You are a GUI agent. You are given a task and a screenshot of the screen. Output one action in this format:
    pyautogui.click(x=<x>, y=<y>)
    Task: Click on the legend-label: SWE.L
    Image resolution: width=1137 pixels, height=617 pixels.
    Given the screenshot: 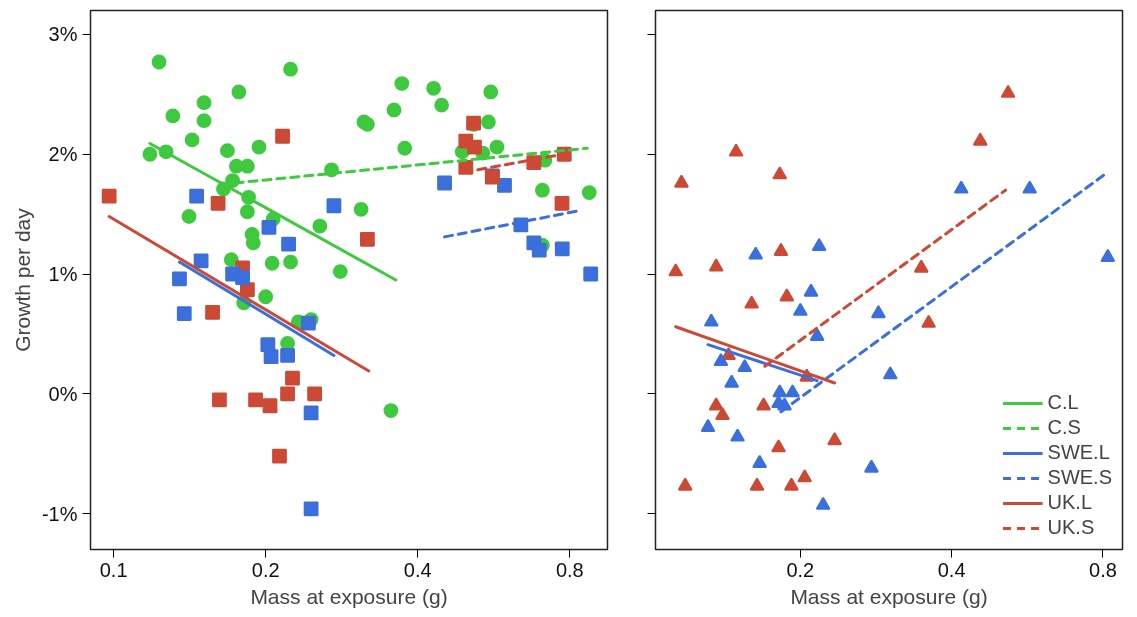 What is the action you would take?
    pyautogui.click(x=1078, y=452)
    